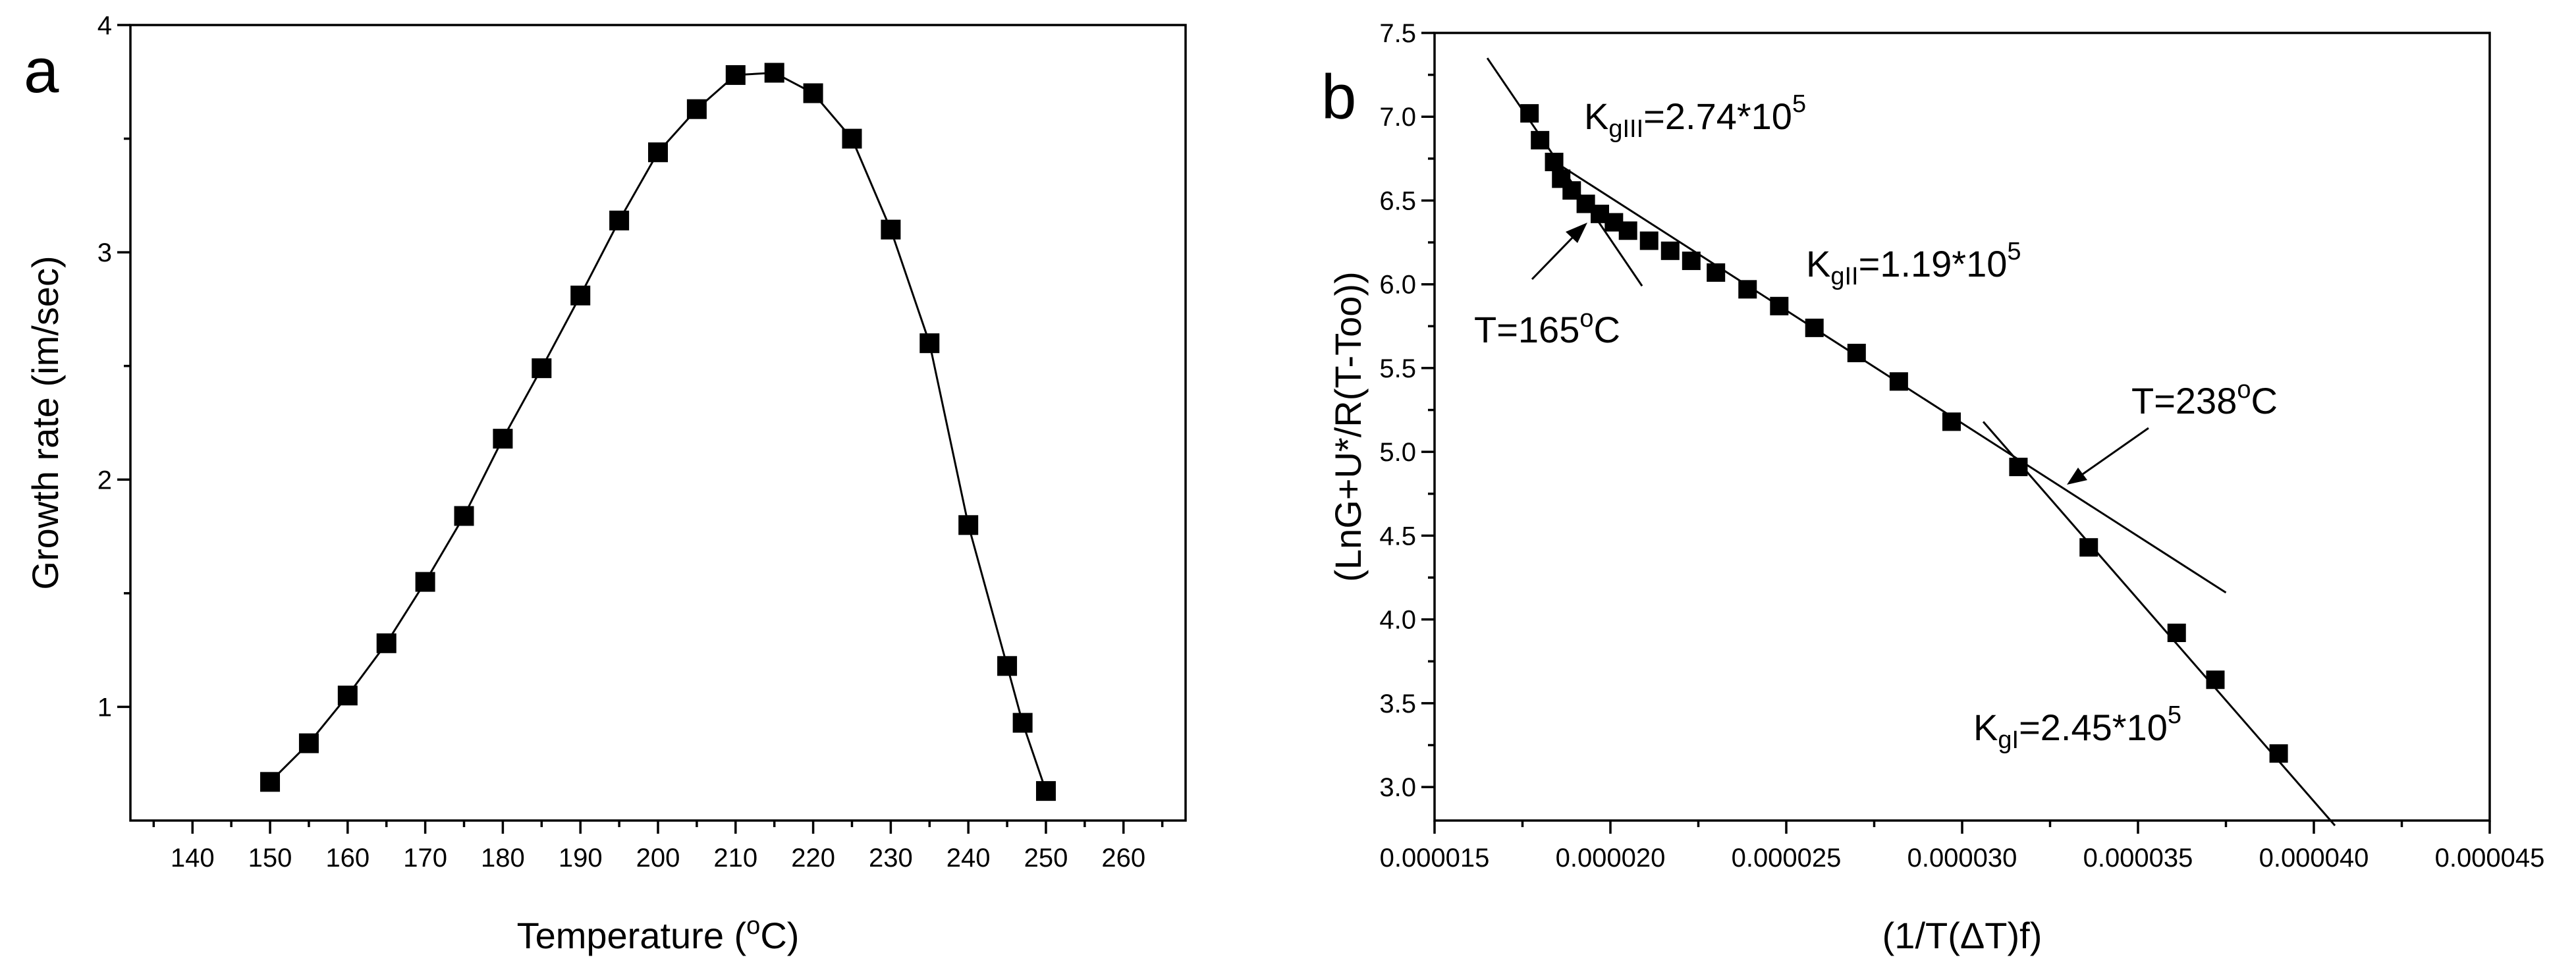 This screenshot has height=972, width=2576. I want to click on panel-a-x-axis-title: Temperature (oC), so click(658, 934).